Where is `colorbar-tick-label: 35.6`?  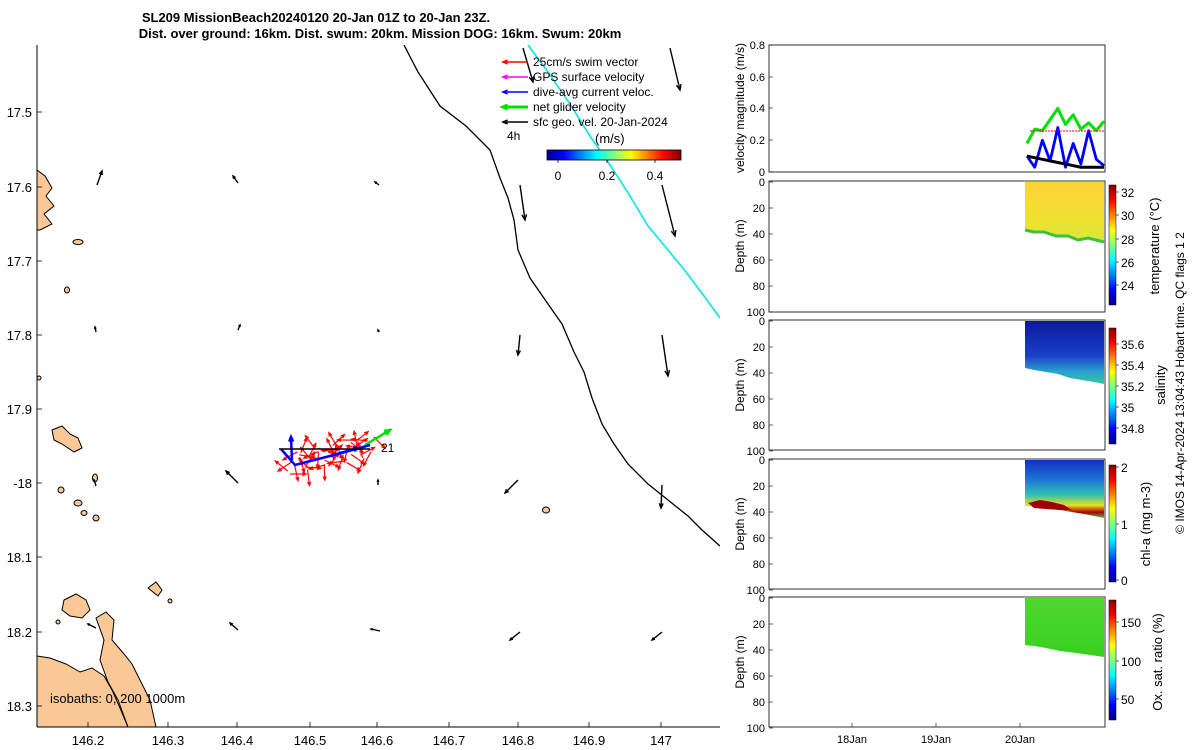 colorbar-tick-label: 35.6 is located at coordinates (1133, 345).